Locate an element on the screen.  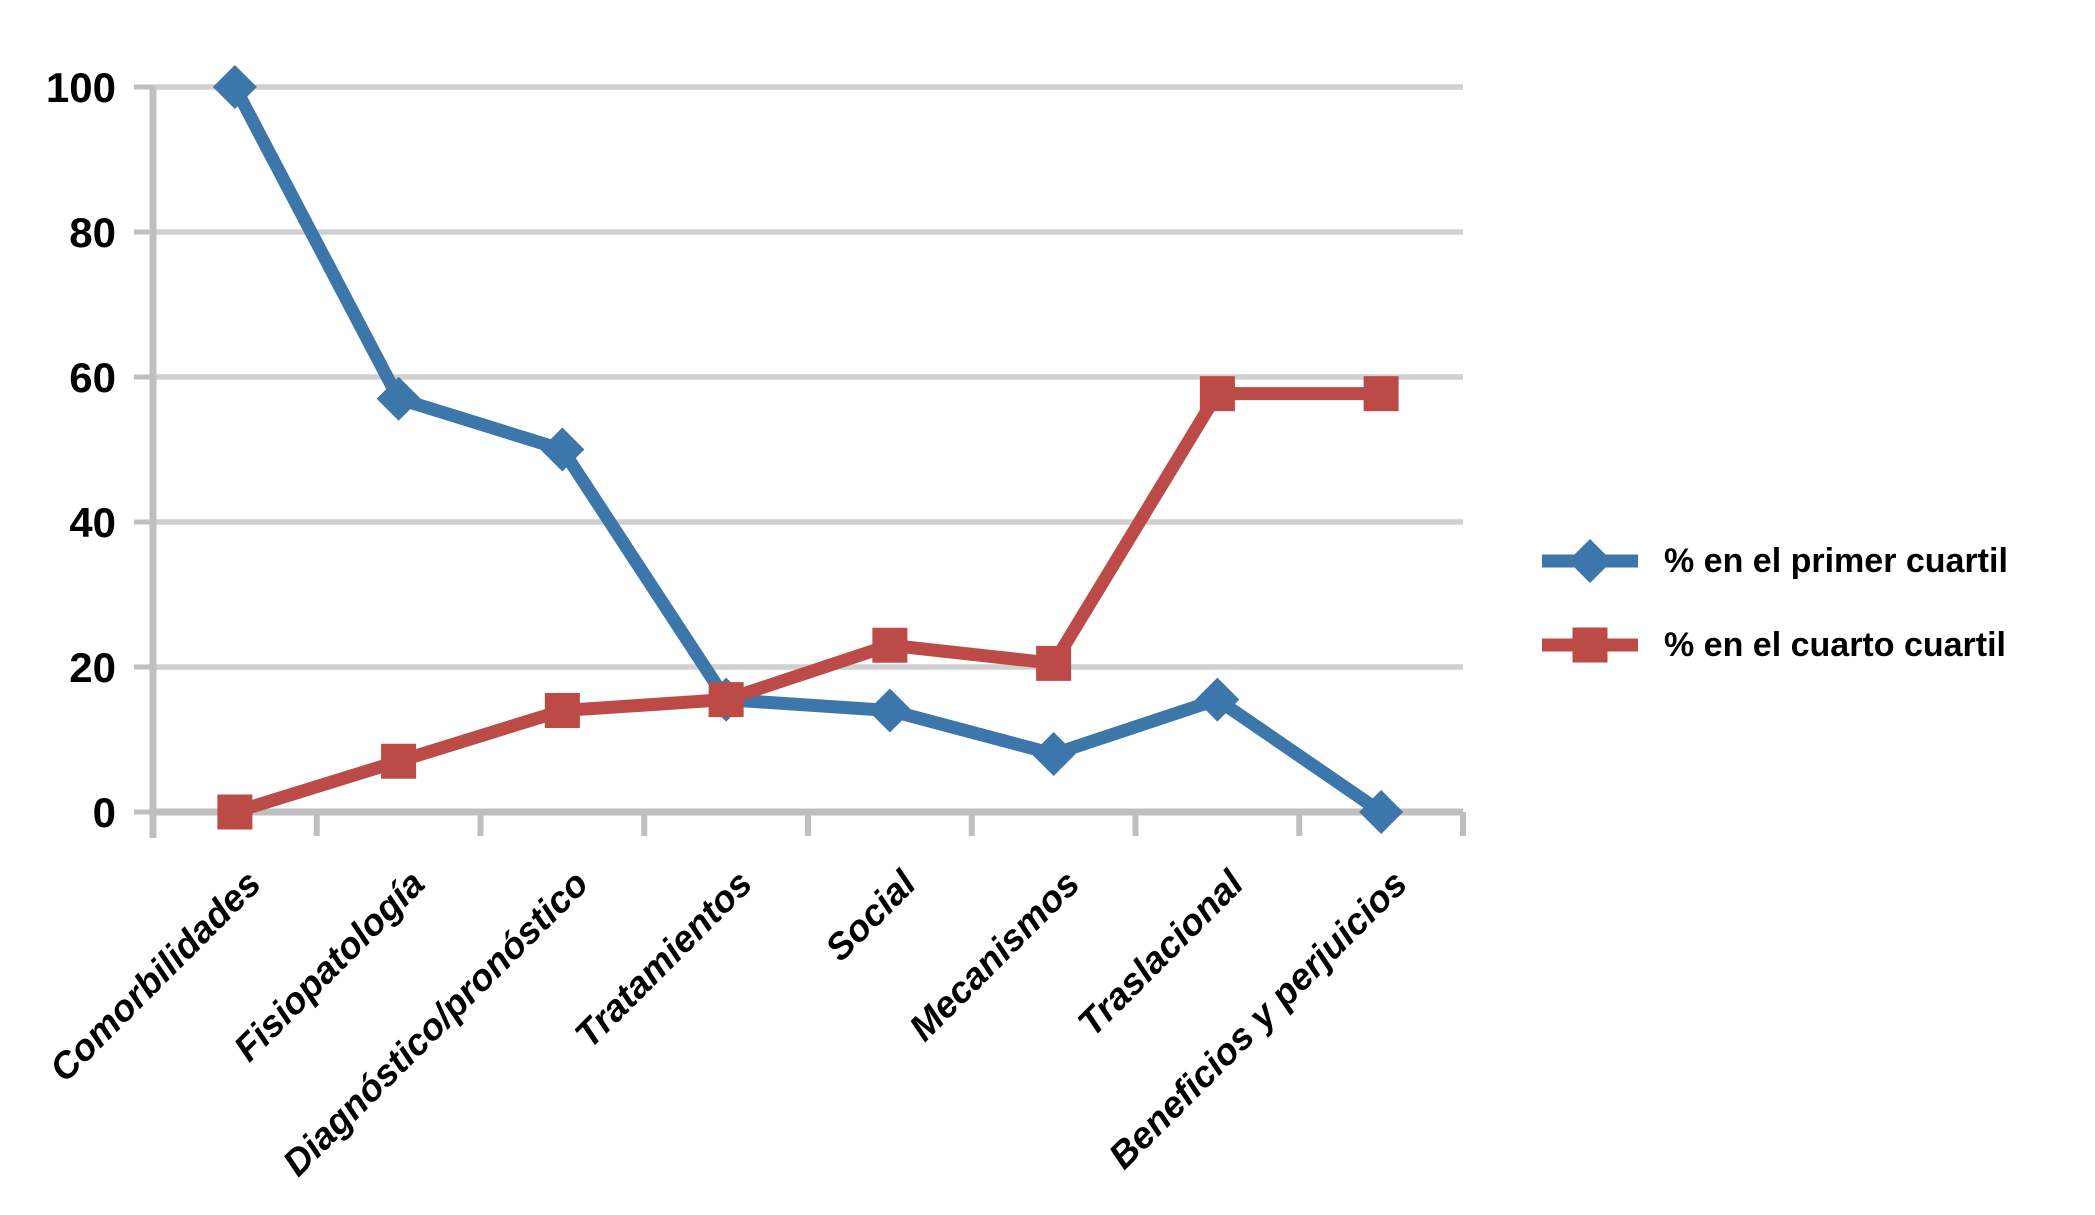
y-tick-label: 60 is located at coordinates (92, 377).